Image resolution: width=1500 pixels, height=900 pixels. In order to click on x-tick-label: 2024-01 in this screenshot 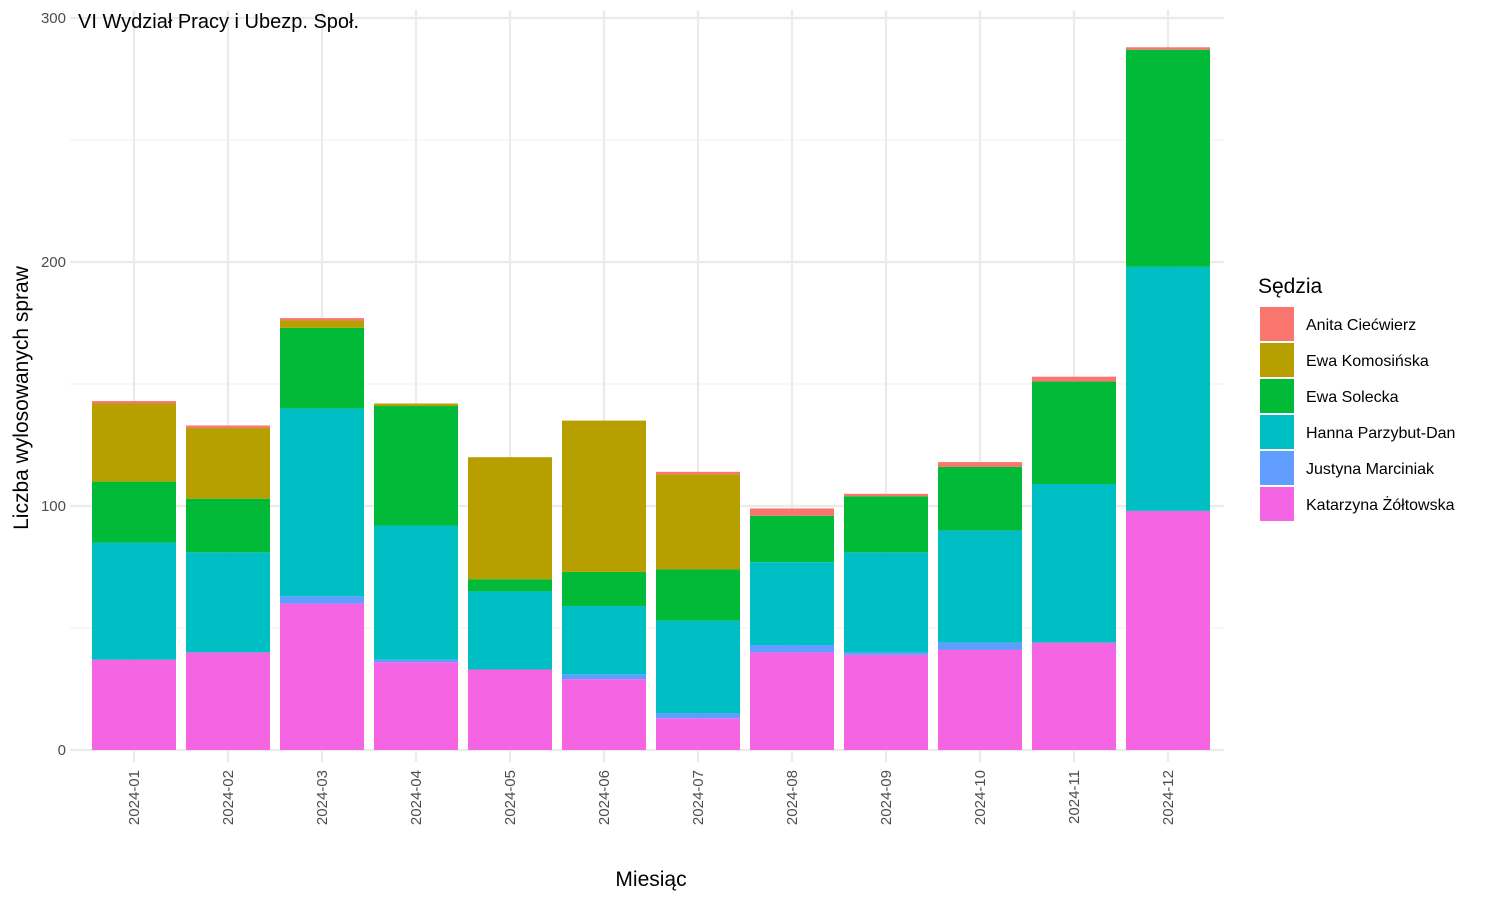, I will do `click(134, 797)`.